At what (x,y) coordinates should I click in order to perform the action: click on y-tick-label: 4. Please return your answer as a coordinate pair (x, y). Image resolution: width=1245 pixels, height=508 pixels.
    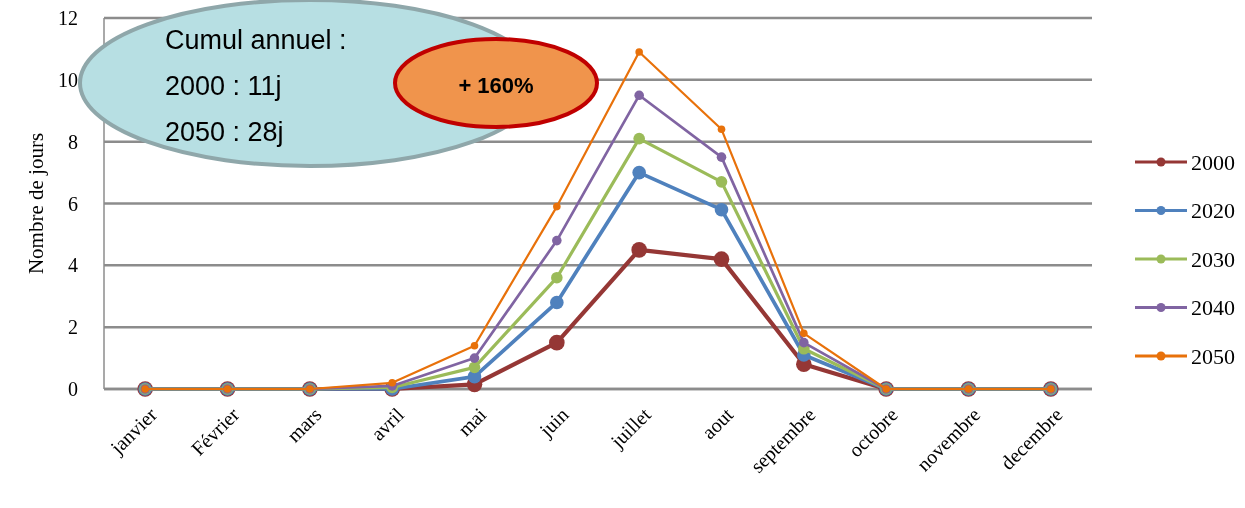
    Looking at the image, I should click on (73, 265).